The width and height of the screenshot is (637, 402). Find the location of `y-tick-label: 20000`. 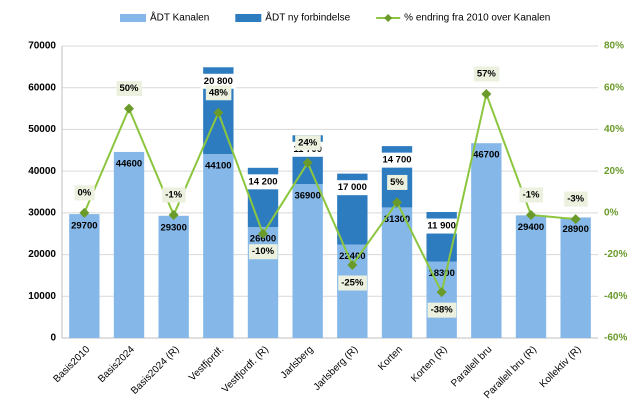

y-tick-label: 20000 is located at coordinates (42, 254).